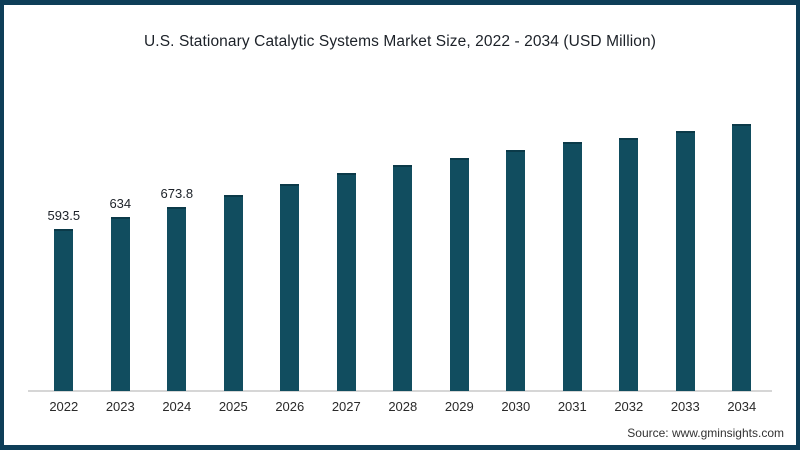 Image resolution: width=800 pixels, height=450 pixels. Describe the element at coordinates (403, 406) in the screenshot. I see `x-tick-label-2028: 2028` at that location.